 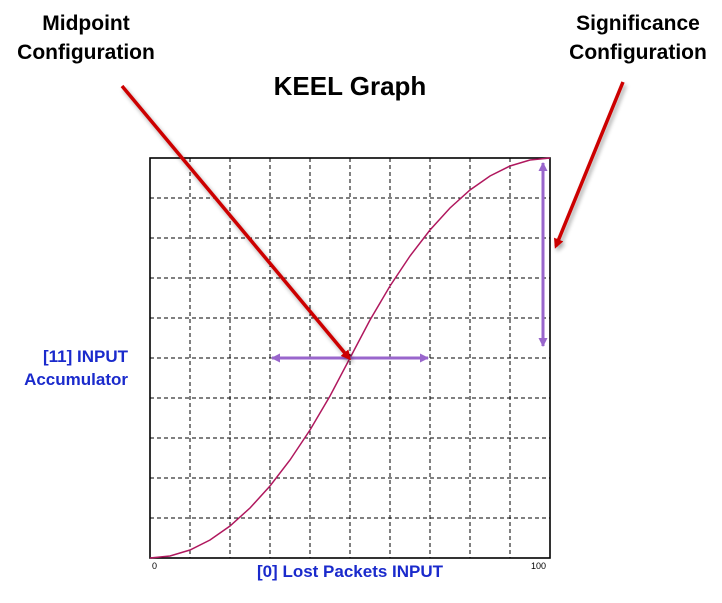 I want to click on y-axis-label-line2: Accumulator, so click(x=76, y=379).